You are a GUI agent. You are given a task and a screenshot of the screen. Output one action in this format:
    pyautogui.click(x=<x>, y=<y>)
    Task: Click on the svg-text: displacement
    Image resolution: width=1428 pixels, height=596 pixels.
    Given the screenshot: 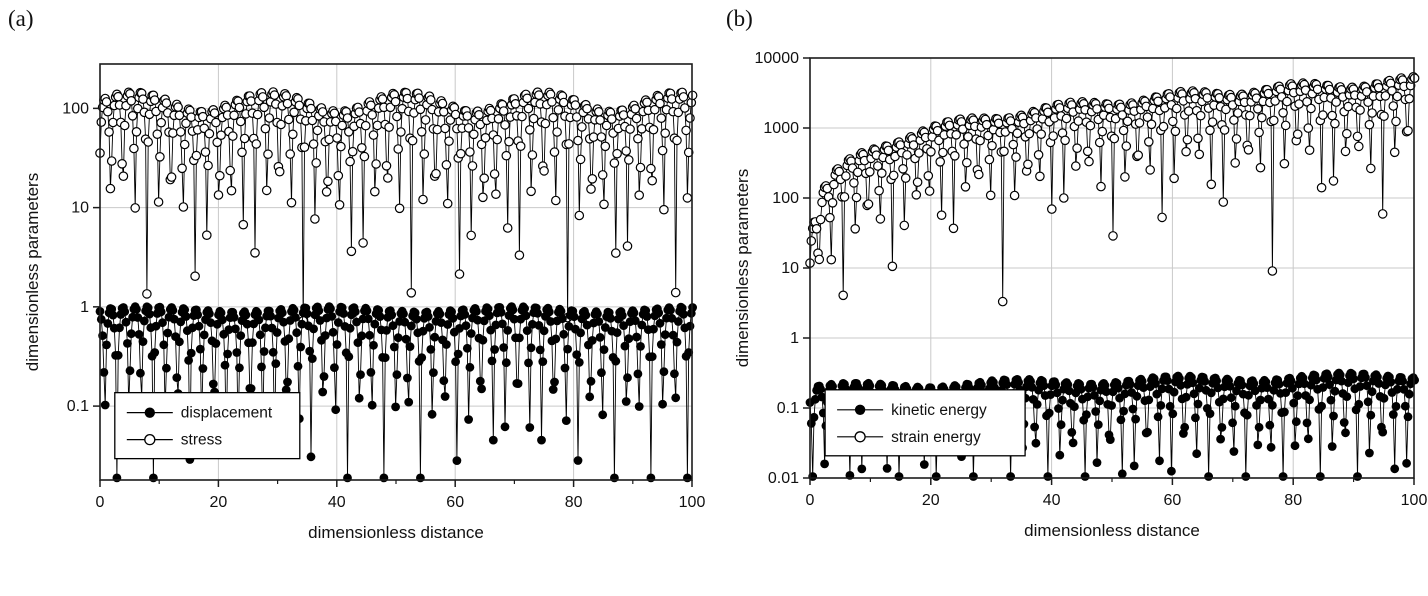 What is the action you would take?
    pyautogui.click(x=227, y=413)
    